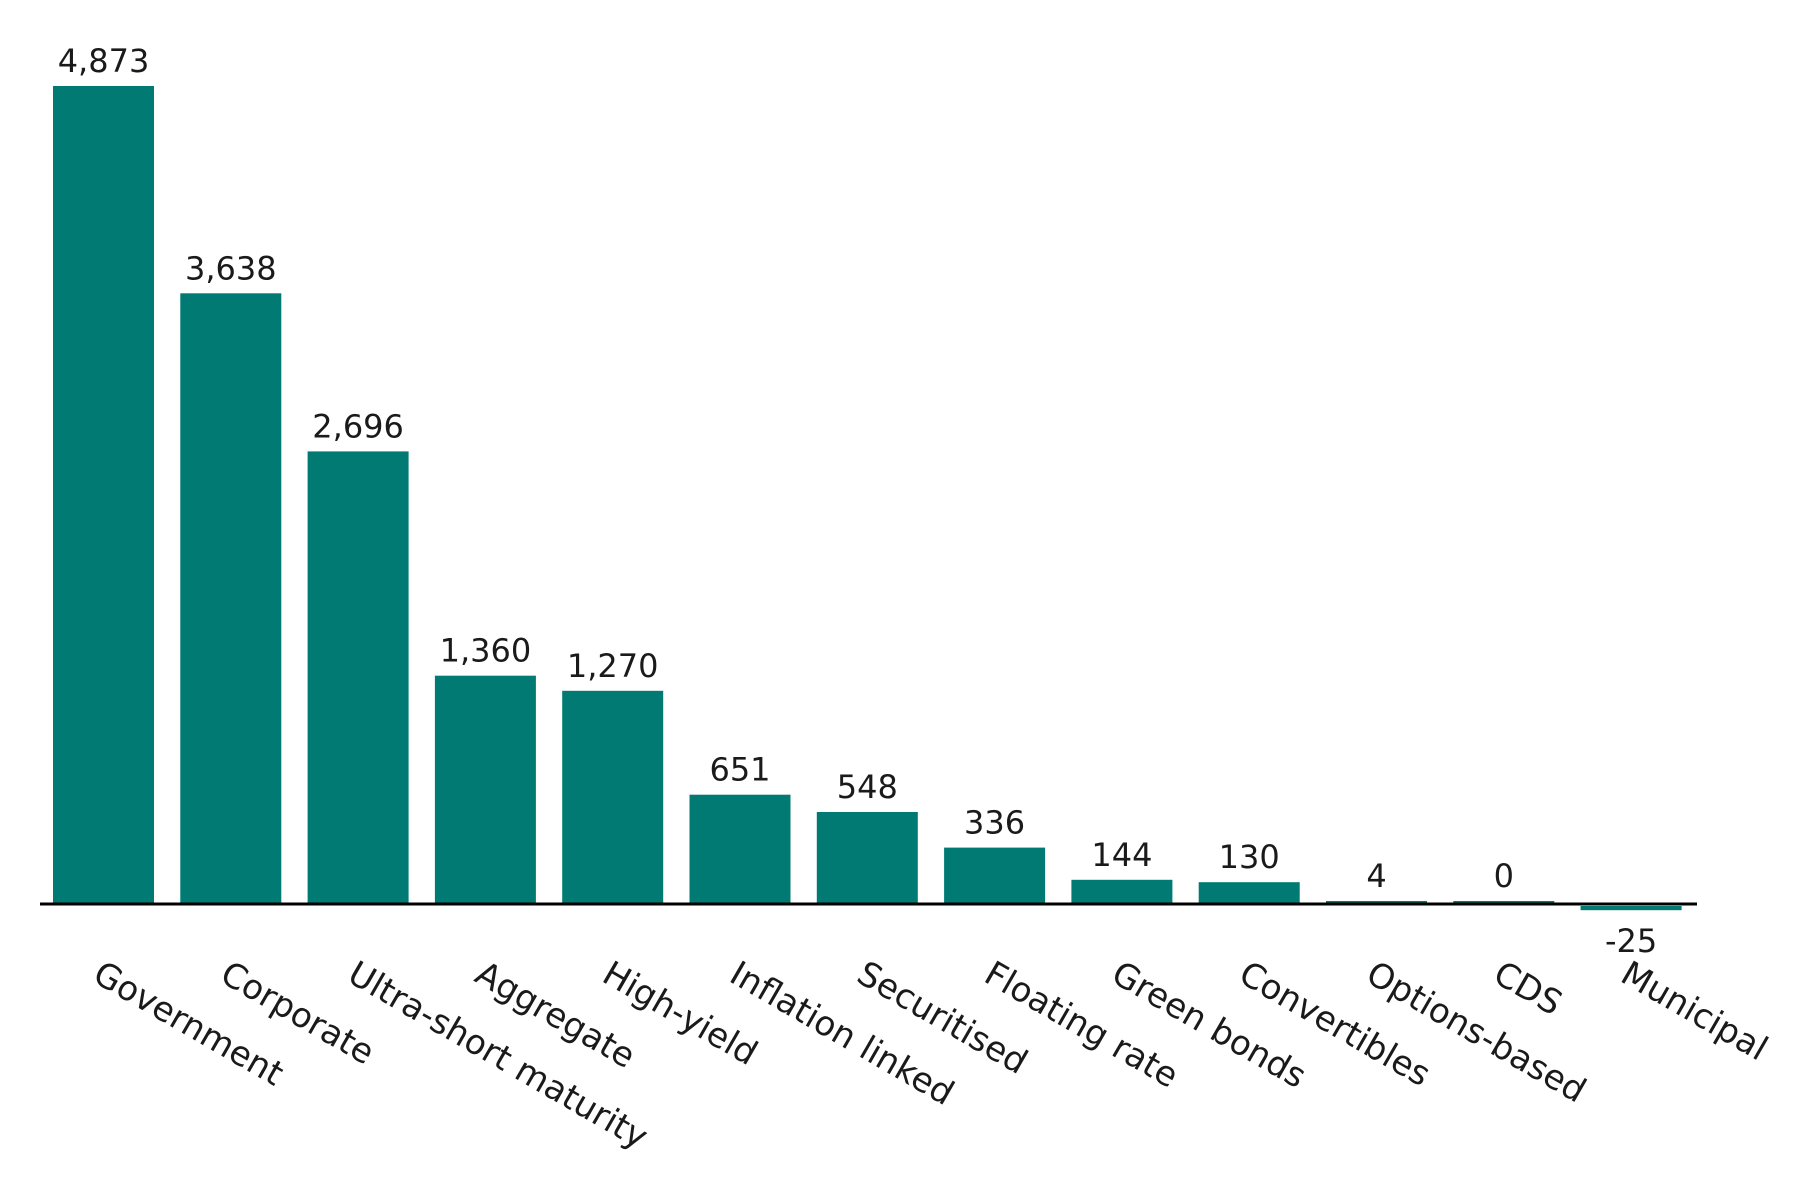 The image size is (1800, 1200). What do you see at coordinates (1121, 855) in the screenshot?
I see `value-label-8: 144` at bounding box center [1121, 855].